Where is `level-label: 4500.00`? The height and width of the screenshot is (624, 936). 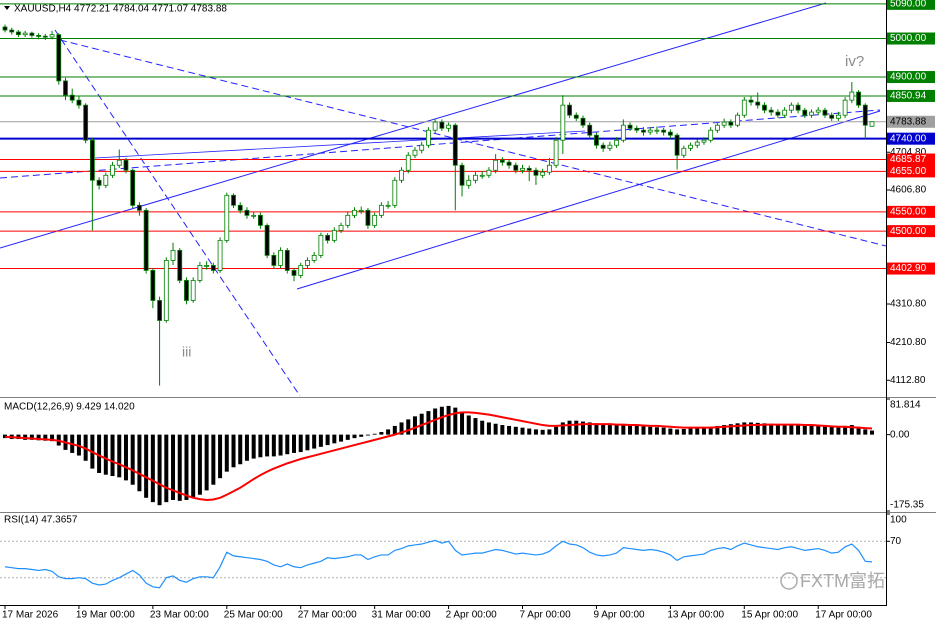 level-label: 4500.00 is located at coordinates (908, 231).